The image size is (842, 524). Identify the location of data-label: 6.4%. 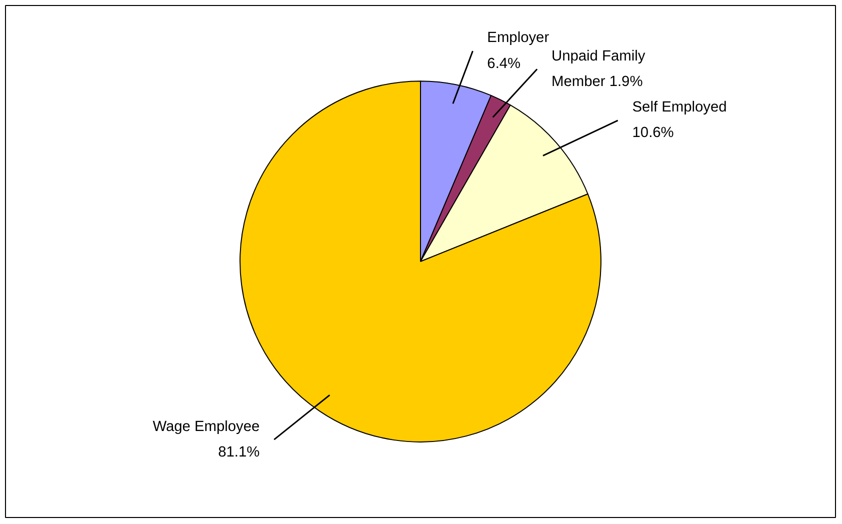
(504, 64).